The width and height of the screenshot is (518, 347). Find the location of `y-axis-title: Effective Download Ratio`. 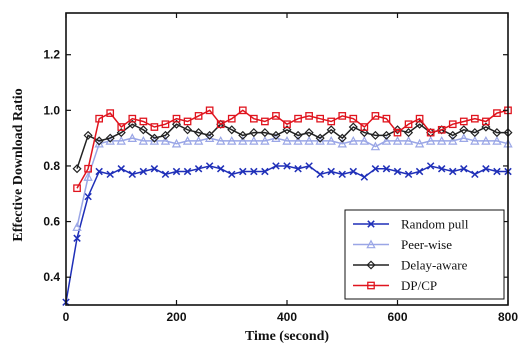

y-axis-title: Effective Download Ratio is located at coordinates (18, 164).